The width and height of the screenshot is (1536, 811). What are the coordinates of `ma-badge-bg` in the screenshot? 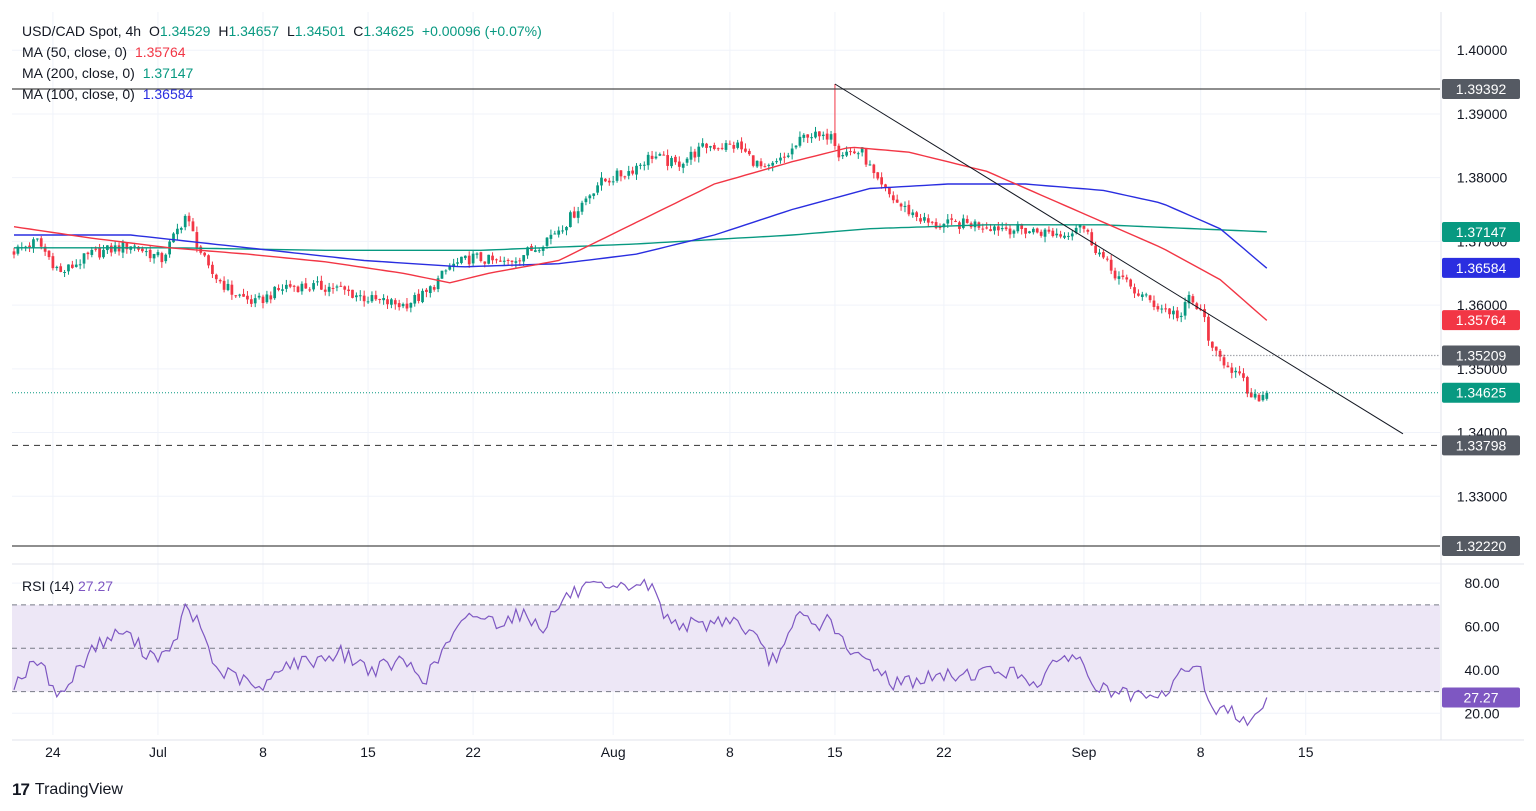 It's located at (1481, 232).